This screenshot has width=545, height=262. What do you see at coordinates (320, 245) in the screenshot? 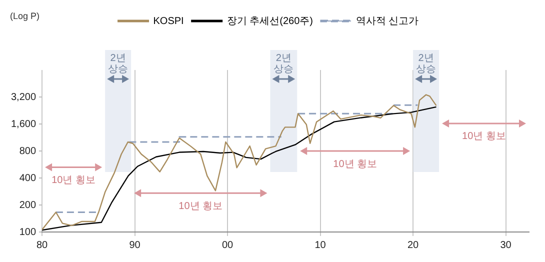
I see `x-tick-label: 10` at bounding box center [320, 245].